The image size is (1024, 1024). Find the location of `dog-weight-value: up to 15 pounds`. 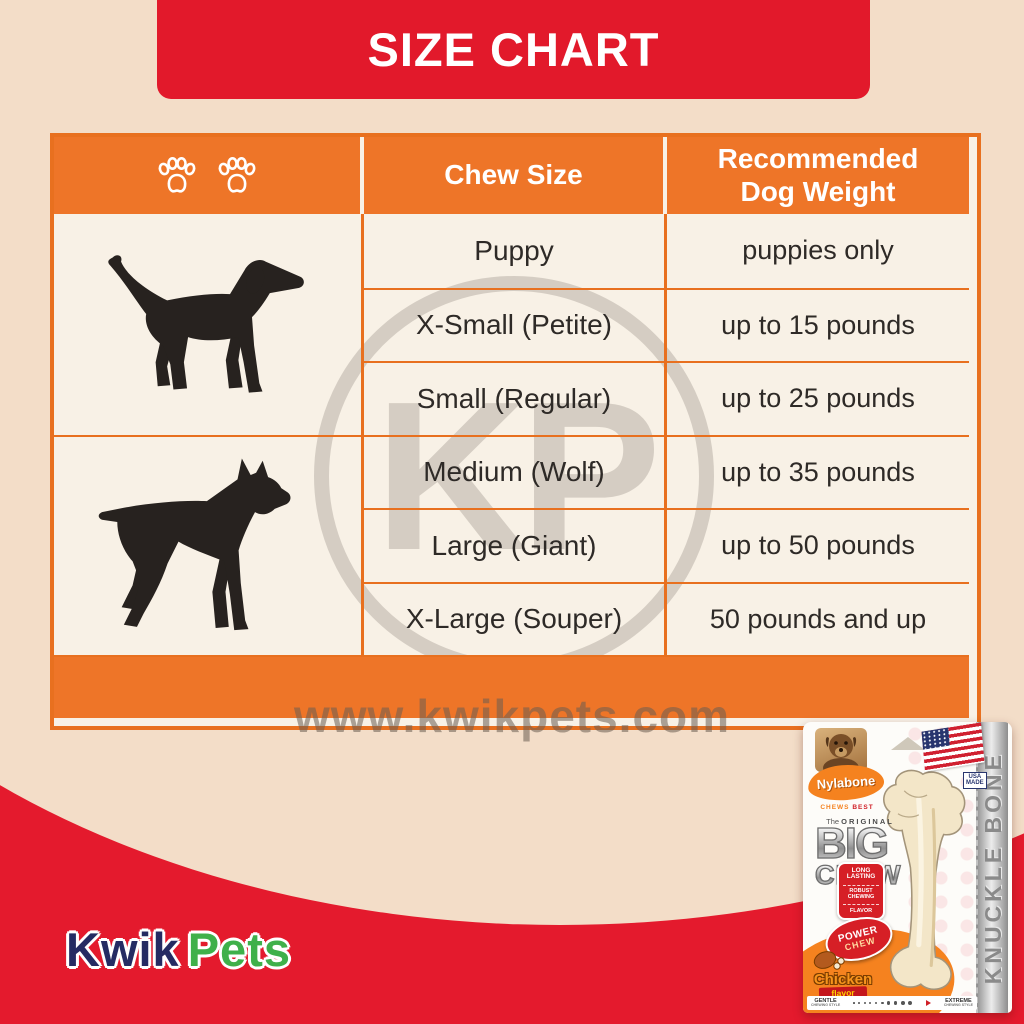

dog-weight-value: up to 15 pounds is located at coordinates (818, 324).